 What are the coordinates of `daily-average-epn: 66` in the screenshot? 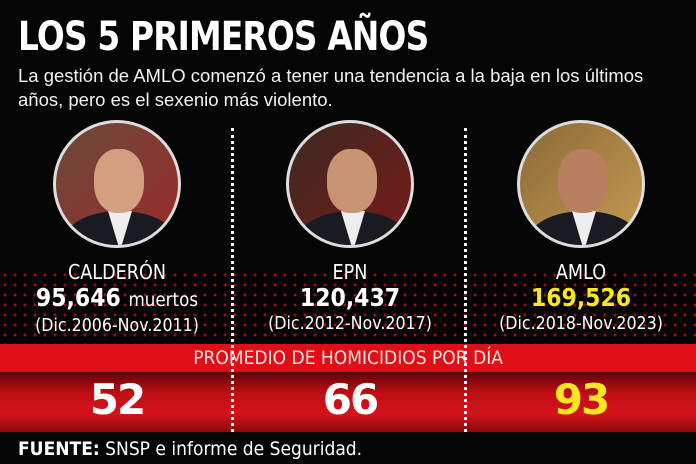 It's located at (350, 399).